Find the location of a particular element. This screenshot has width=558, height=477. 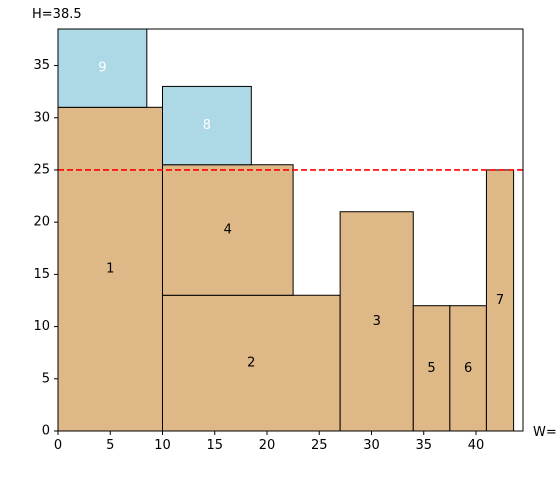

y-tick-label: 10 is located at coordinates (41, 326).